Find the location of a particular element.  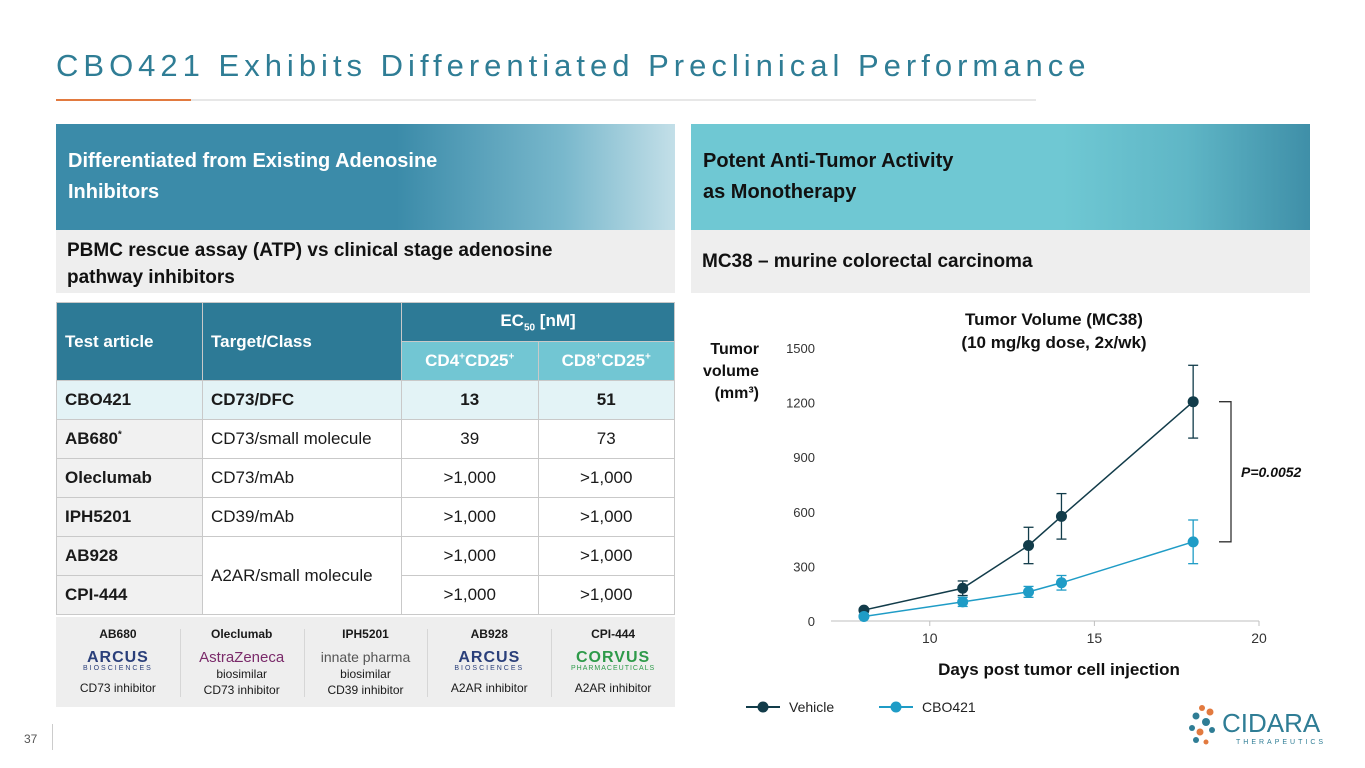

y-axis-label-line2: volume is located at coordinates (731, 371).